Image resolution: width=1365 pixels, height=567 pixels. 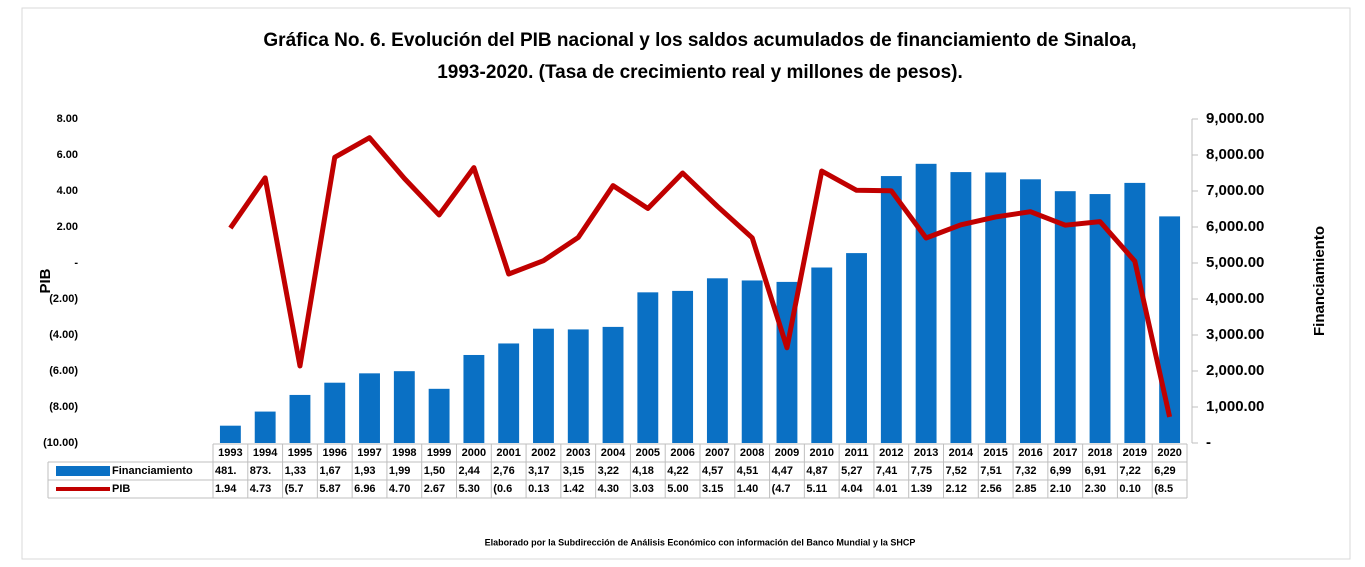 I want to click on x-tick-label: 2017, so click(x=1065, y=453).